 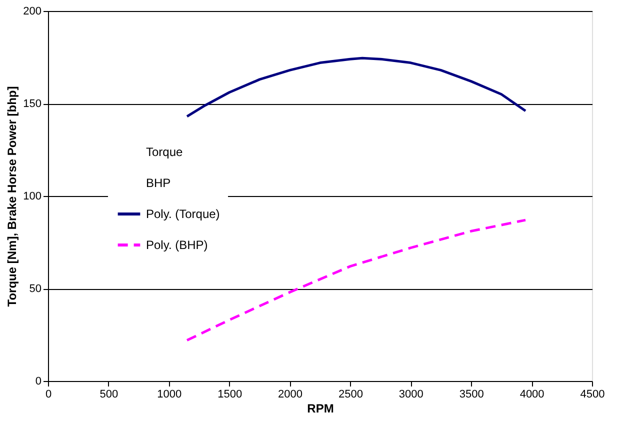 What do you see at coordinates (230, 394) in the screenshot?
I see `x-tick-label: 1500` at bounding box center [230, 394].